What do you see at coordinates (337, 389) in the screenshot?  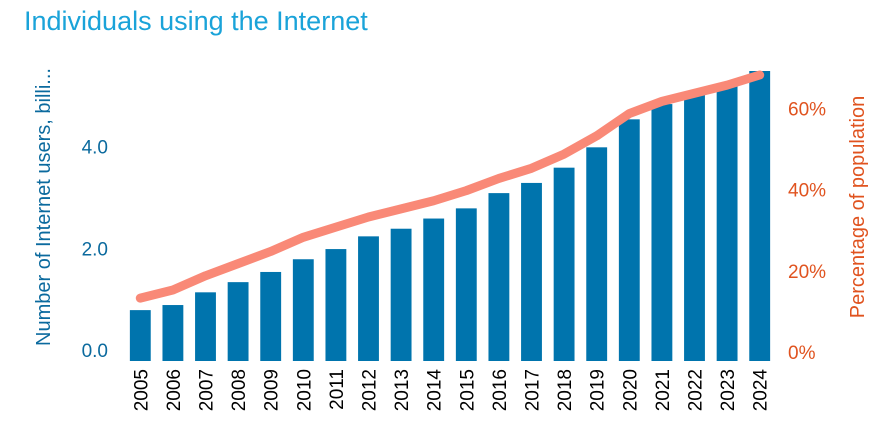 I see `x-tick-label: 2011` at bounding box center [337, 389].